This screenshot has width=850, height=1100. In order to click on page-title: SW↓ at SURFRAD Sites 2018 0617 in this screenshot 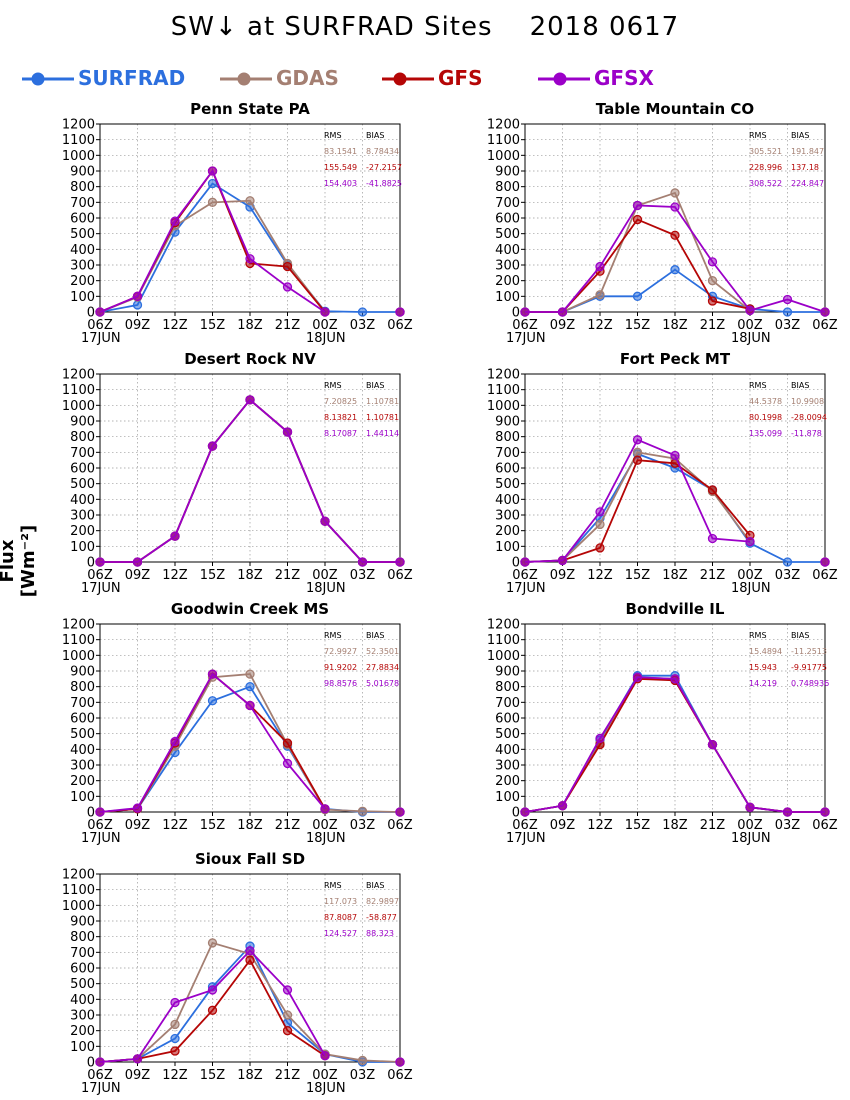, I will do `click(425, 27)`.